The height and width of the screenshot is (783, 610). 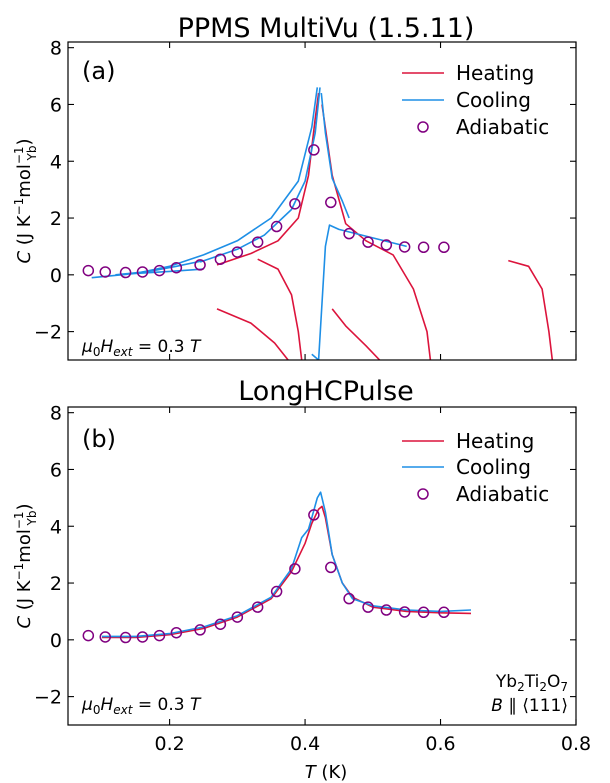 I want to click on panel-a-label: (a), so click(x=98, y=71).